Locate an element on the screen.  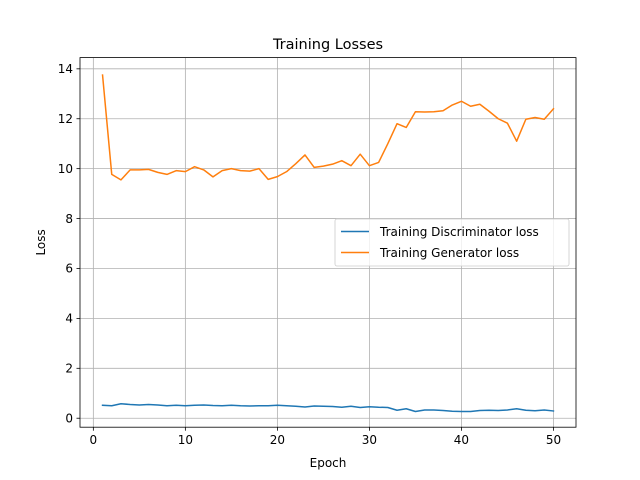
y-axis-label: Loss is located at coordinates (41, 242).